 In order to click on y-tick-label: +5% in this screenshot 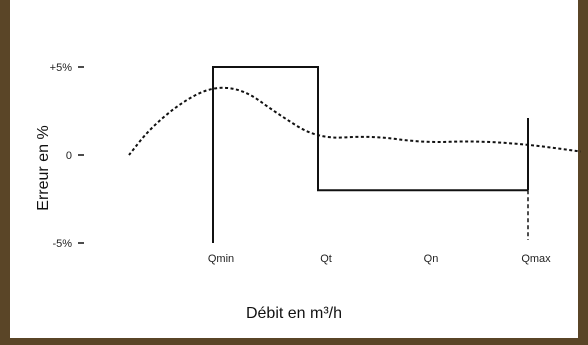, I will do `click(61, 68)`.